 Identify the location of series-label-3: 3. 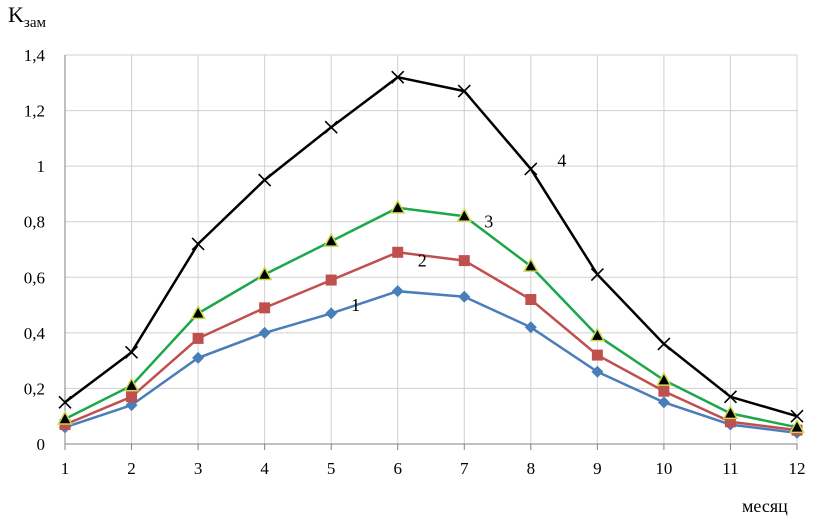
(488, 222).